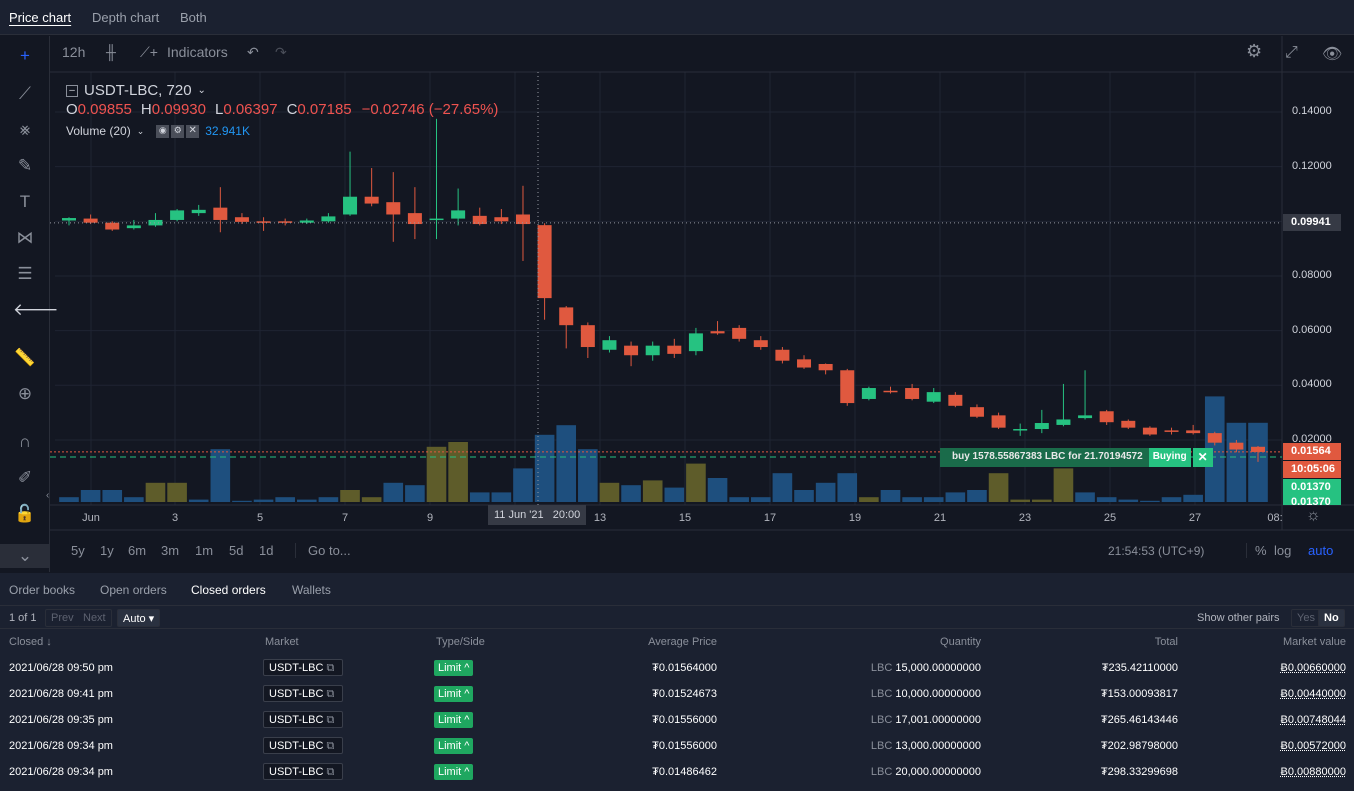 This screenshot has width=1354, height=791. Describe the element at coordinates (1291, 52) in the screenshot. I see `fullscreen-icon: ⤢` at that location.